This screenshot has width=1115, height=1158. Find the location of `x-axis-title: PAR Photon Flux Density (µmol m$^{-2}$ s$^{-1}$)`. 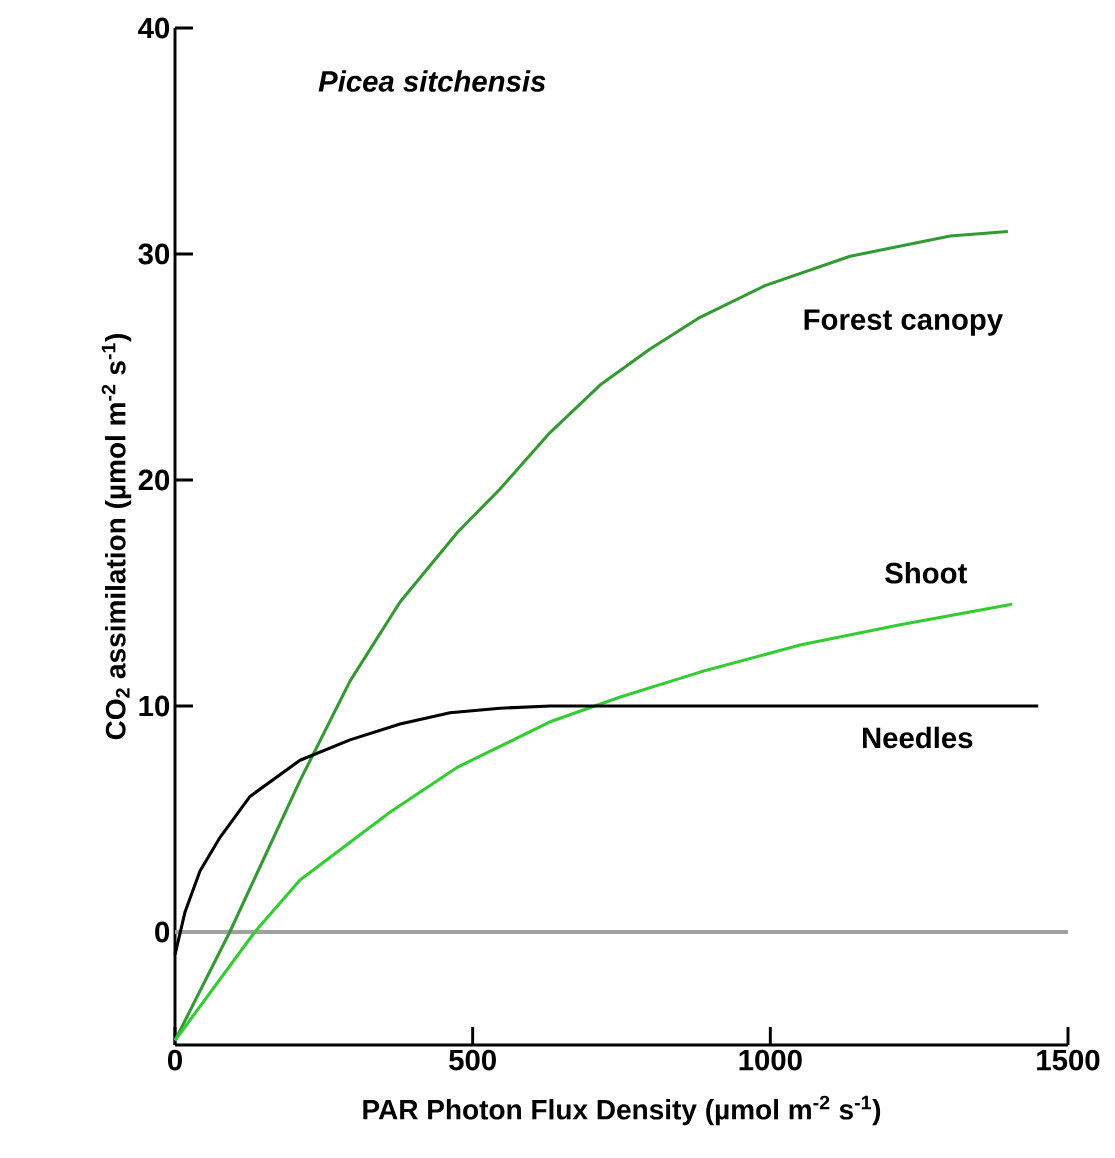

x-axis-title: PAR Photon Flux Density (µmol m$^{-2}$ s$^{-1}$) is located at coordinates (622, 1110).